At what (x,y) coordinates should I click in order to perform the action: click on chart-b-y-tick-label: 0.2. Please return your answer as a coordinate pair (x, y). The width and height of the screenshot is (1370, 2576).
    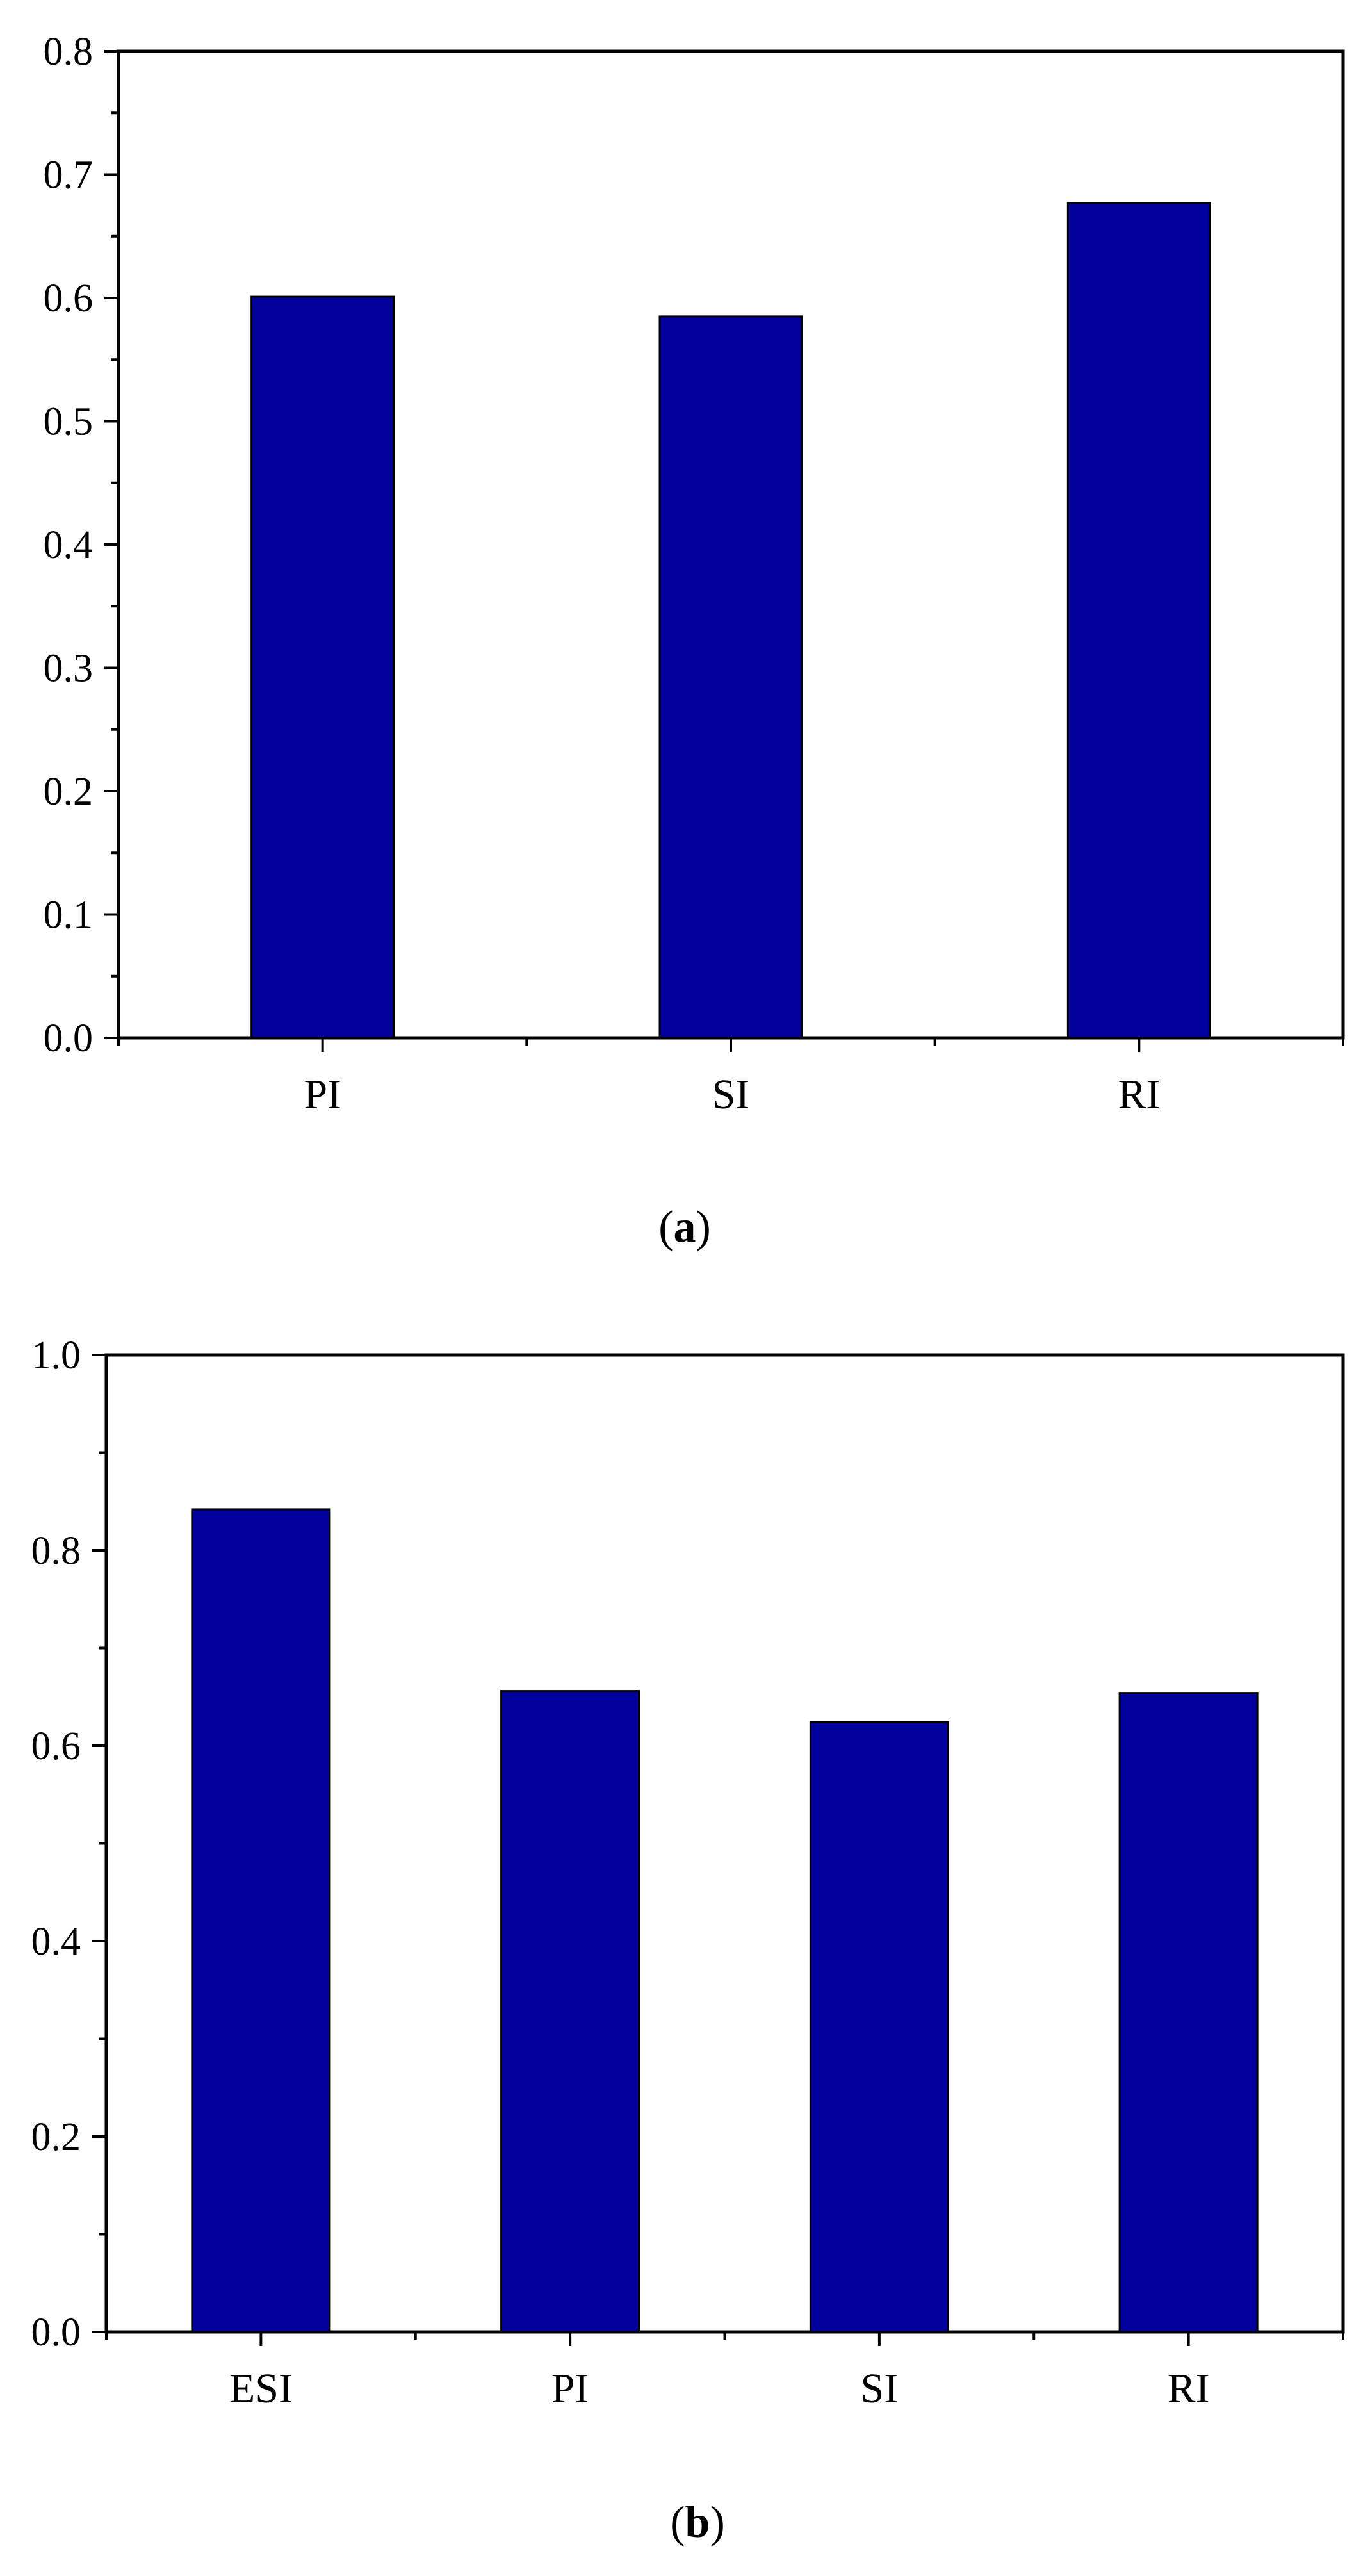
    Looking at the image, I should click on (56, 2137).